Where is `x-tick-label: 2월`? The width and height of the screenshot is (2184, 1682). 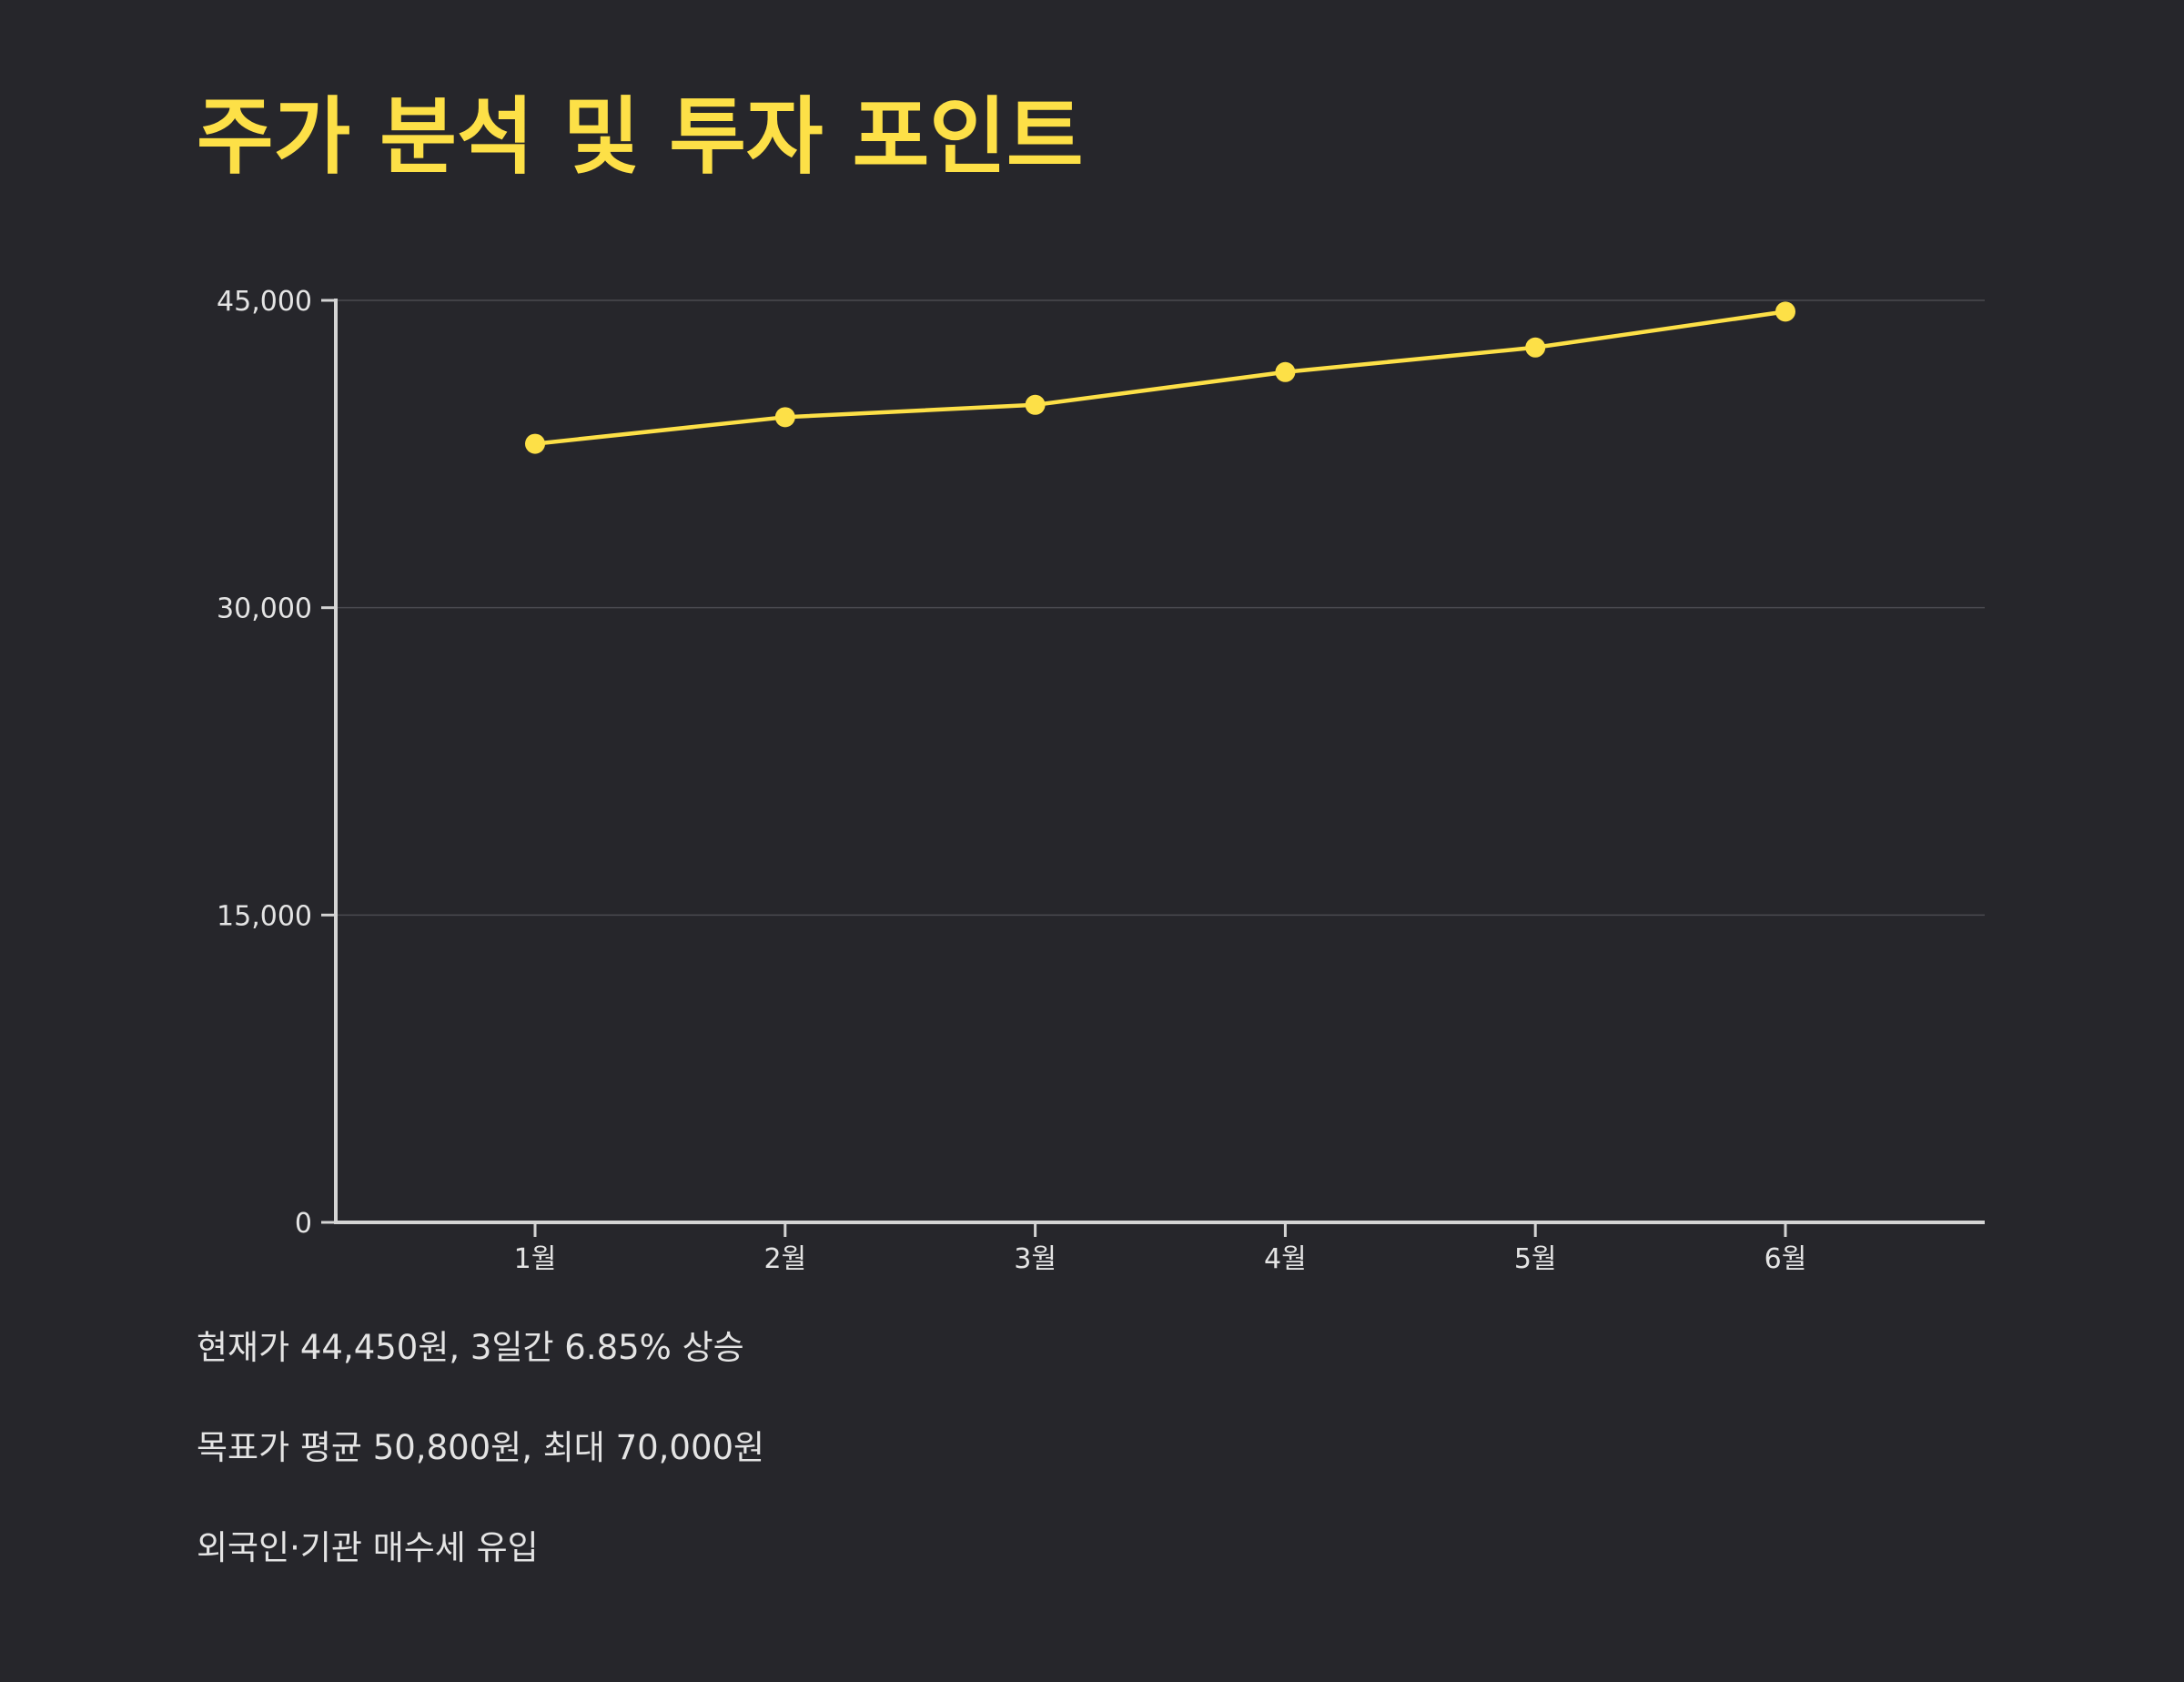
x-tick-label: 2월 is located at coordinates (785, 1259).